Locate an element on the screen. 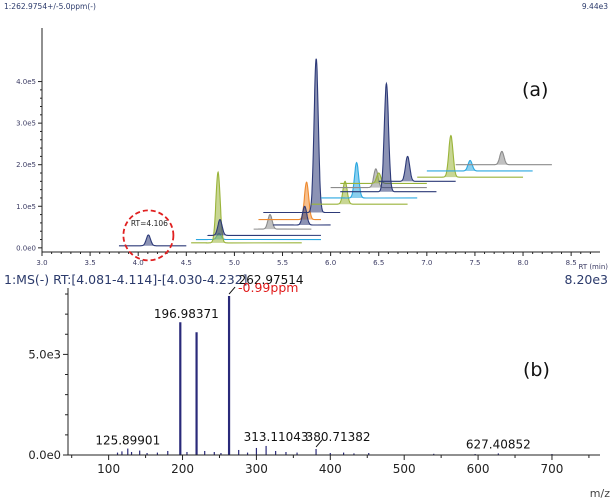  x-tick-label: 700 is located at coordinates (552, 469).